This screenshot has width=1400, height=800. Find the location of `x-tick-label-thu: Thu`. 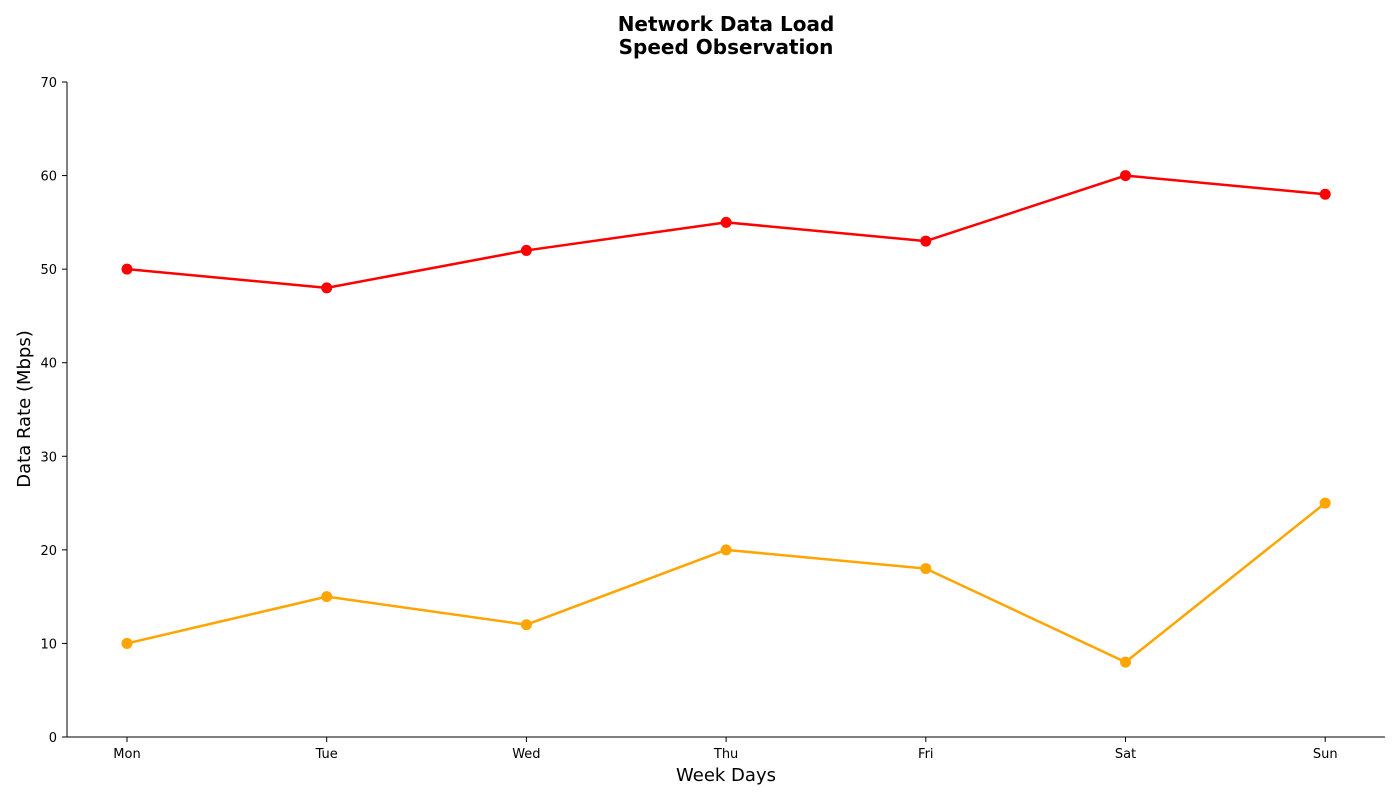

x-tick-label-thu: Thu is located at coordinates (725, 754).